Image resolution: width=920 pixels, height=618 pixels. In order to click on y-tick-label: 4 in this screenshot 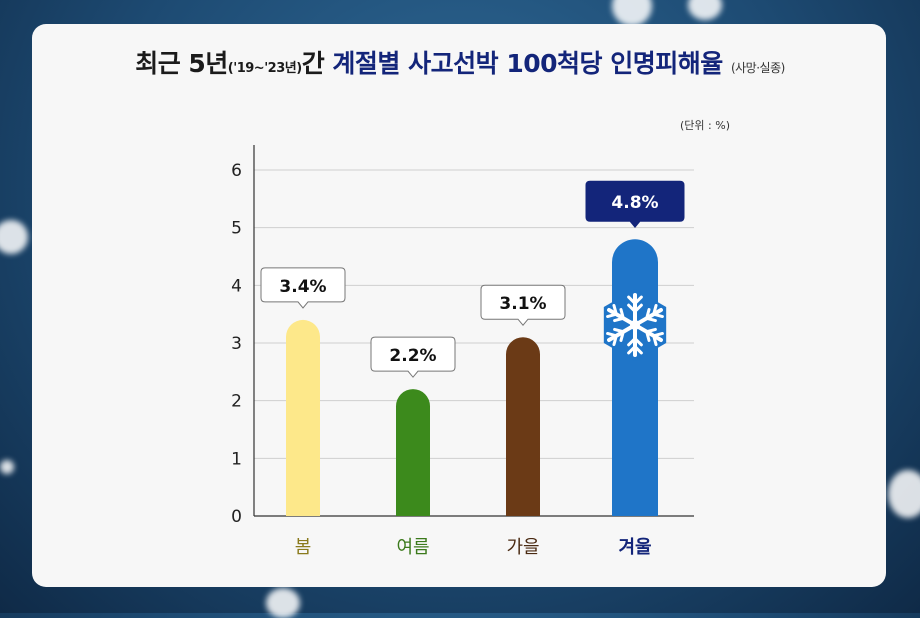, I will do `click(236, 286)`.